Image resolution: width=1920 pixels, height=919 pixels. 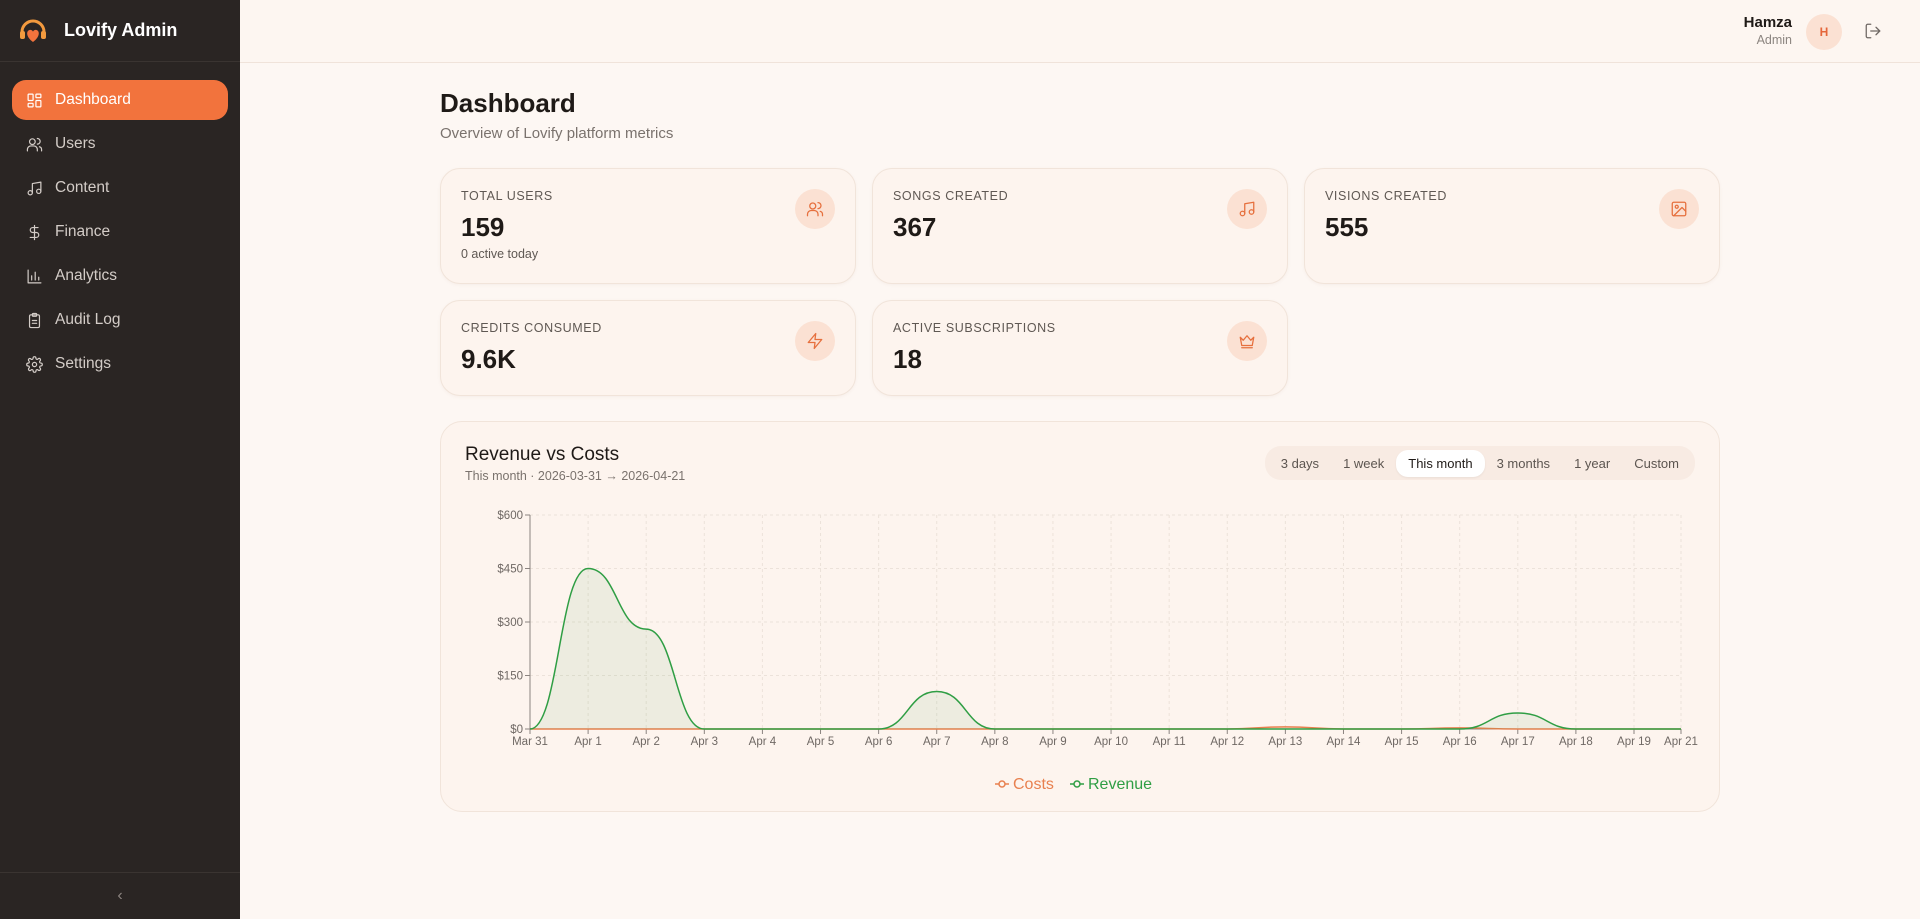 What do you see at coordinates (915, 227) in the screenshot?
I see `stat-value: 367` at bounding box center [915, 227].